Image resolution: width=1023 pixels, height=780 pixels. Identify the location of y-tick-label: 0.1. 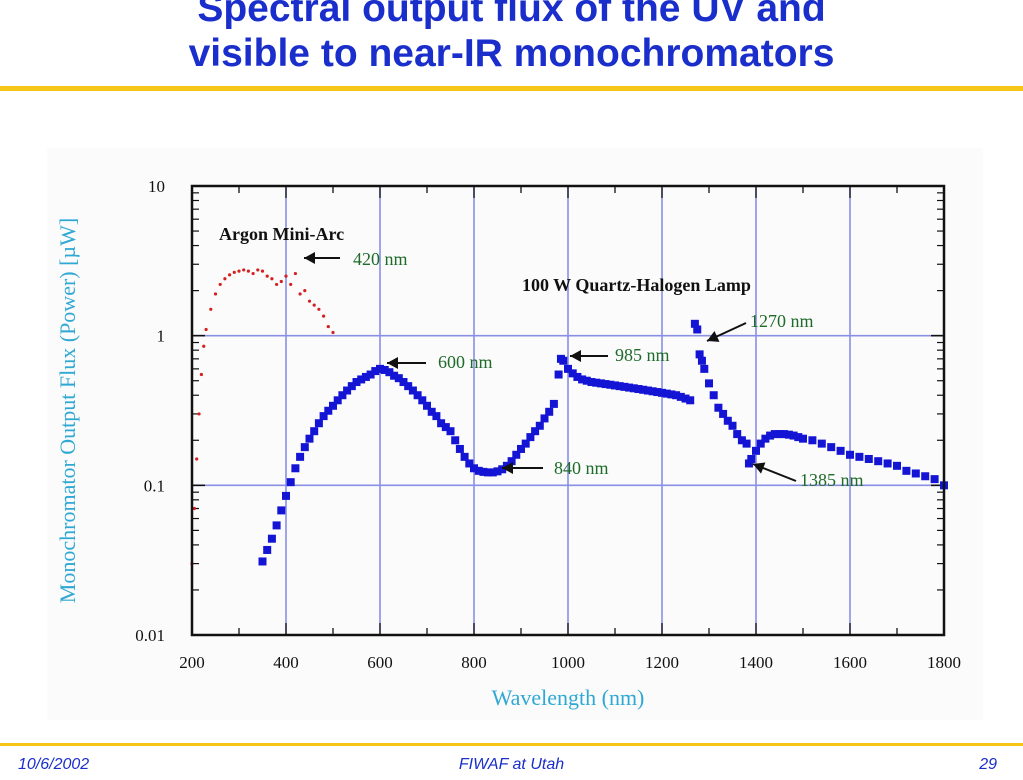
(154, 485).